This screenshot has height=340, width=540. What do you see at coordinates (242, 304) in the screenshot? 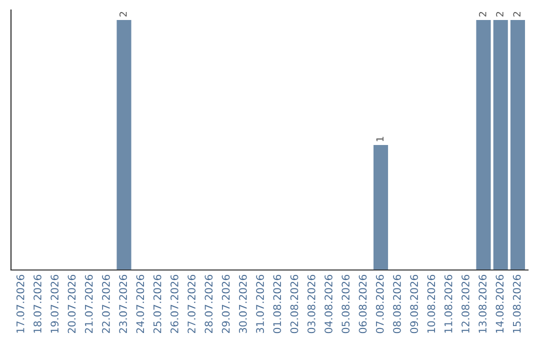
I see `x-tick-label: 30.07.2026` at bounding box center [242, 304].